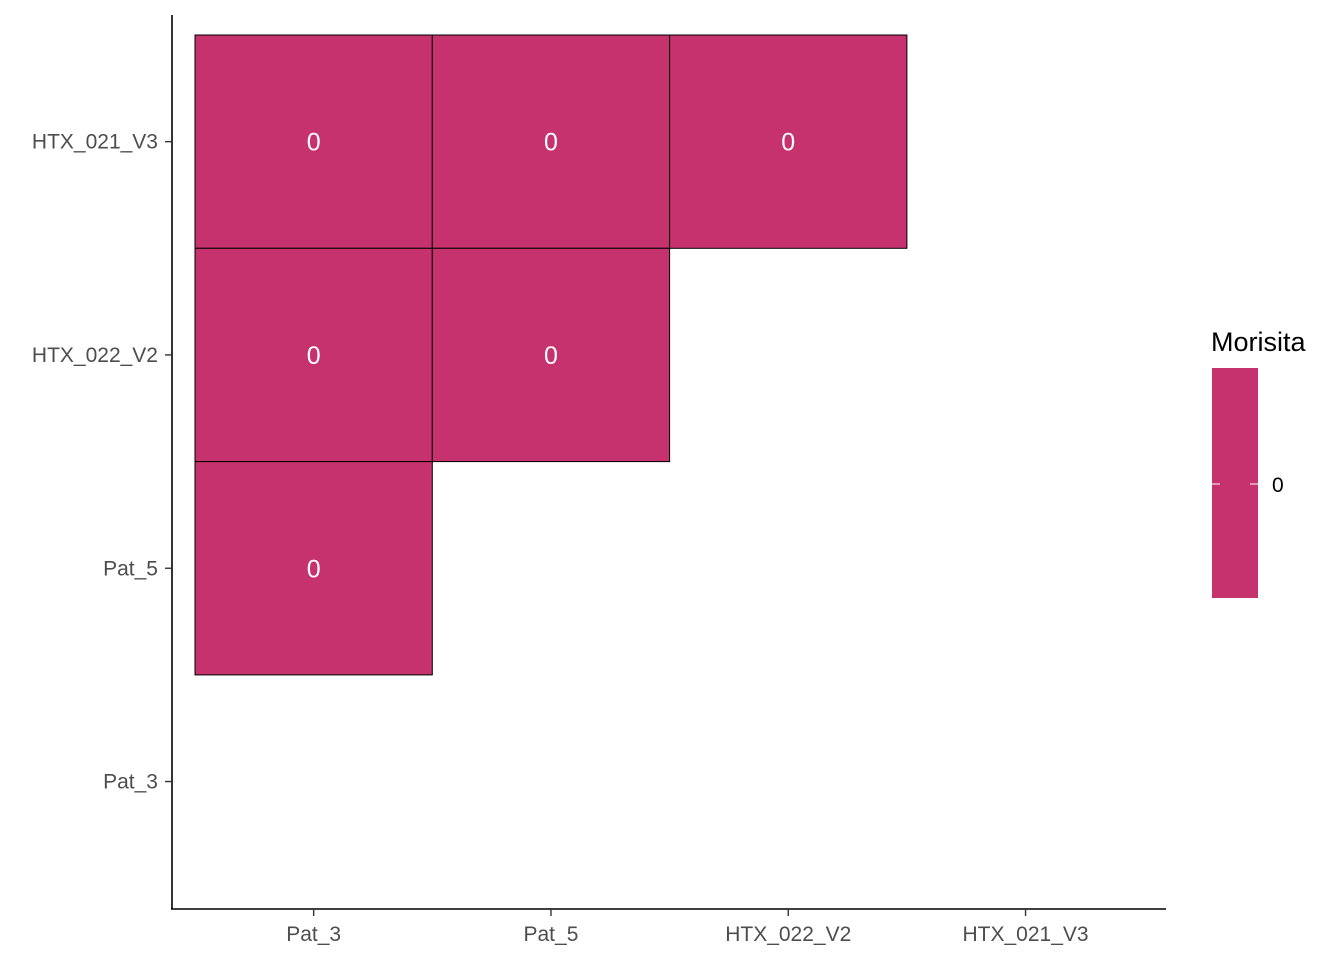 This screenshot has width=1344, height=960. Describe the element at coordinates (1026, 934) in the screenshot. I see `x-tick-label: HTX_021_V3` at that location.